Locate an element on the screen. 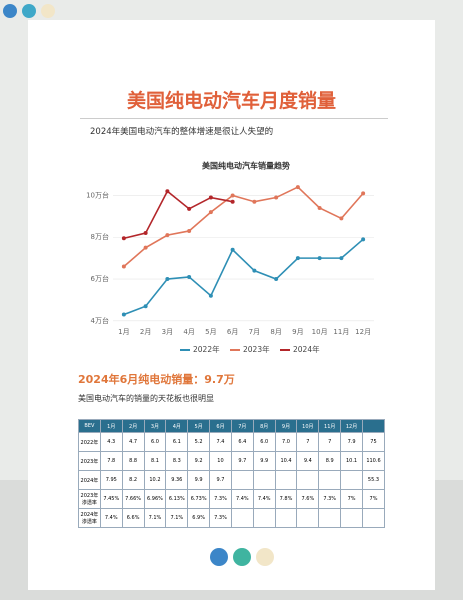 The width and height of the screenshot is (463, 600). cell: 55.3 is located at coordinates (373, 480).